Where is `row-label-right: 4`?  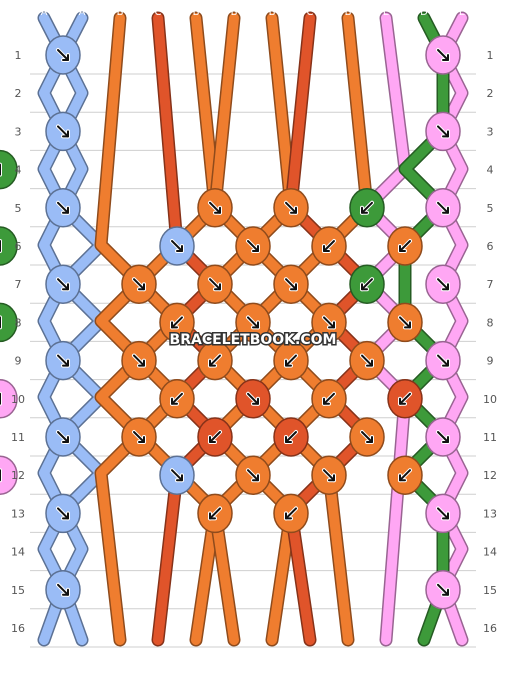
row-label-right: 4 is located at coordinates (490, 170).